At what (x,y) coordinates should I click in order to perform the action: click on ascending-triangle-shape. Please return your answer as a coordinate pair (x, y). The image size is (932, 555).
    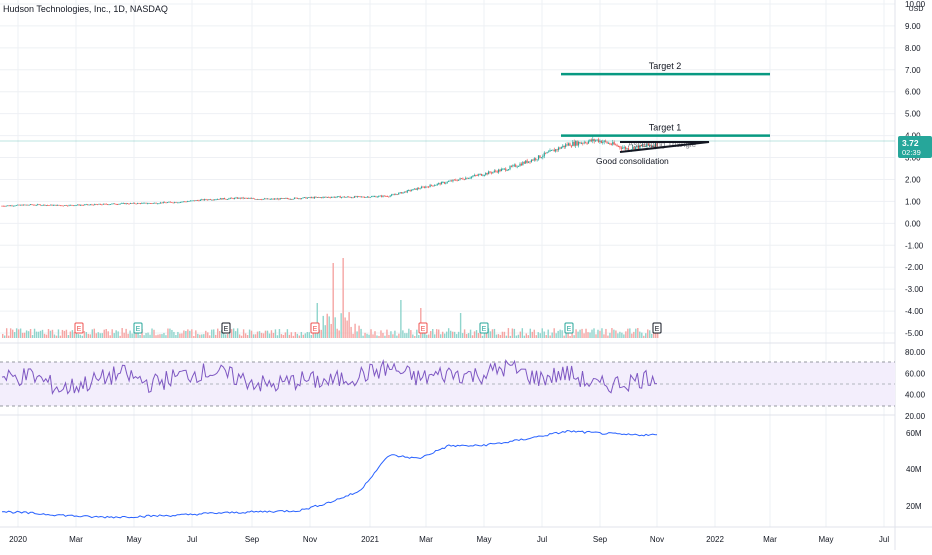
    Looking at the image, I should click on (664, 147).